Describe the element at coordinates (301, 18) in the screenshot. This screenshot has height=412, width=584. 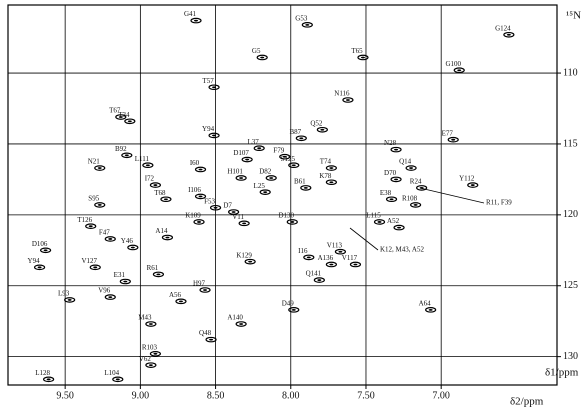
I see `peak-label: G53` at that location.